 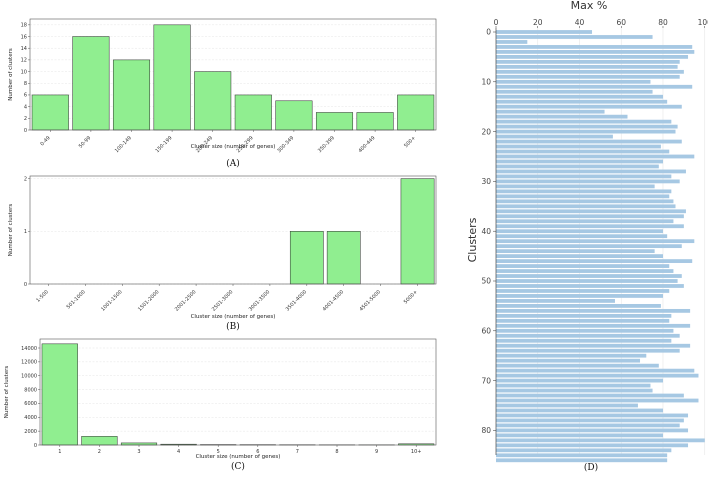 What do you see at coordinates (486, 181) in the screenshot?
I see `y-tick-label: 30` at bounding box center [486, 181].